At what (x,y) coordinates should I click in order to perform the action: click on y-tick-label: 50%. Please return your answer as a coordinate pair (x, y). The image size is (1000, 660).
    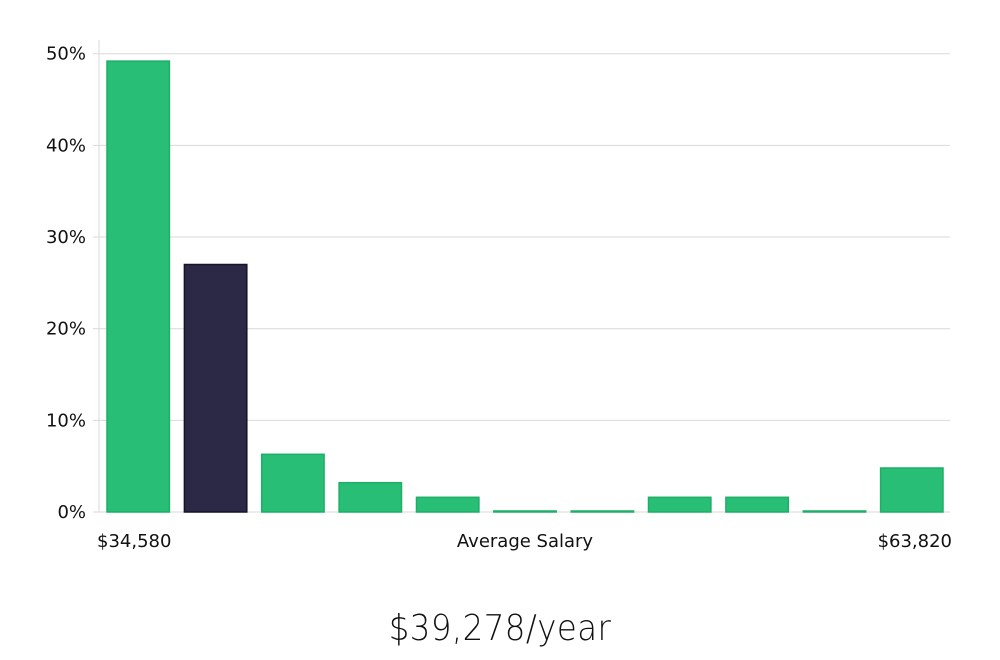
    Looking at the image, I should click on (66, 54).